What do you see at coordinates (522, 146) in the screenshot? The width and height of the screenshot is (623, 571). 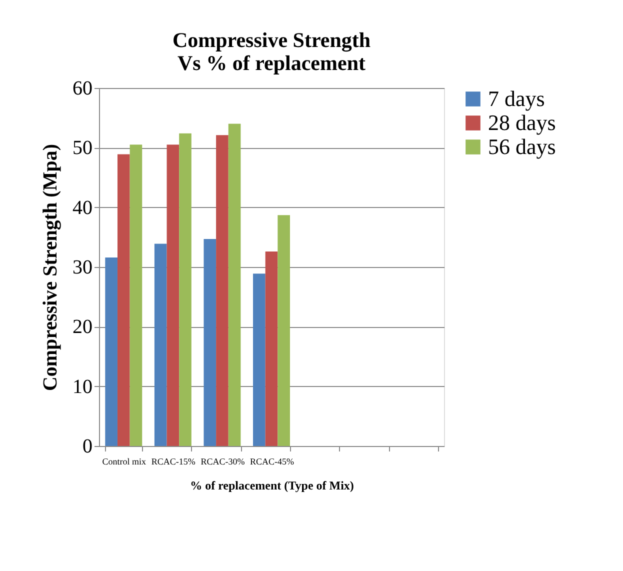 I see `legend-label: 56 days` at bounding box center [522, 146].